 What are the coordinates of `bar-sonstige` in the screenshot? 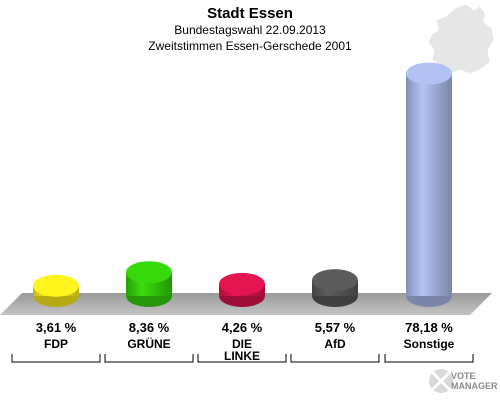 It's located at (429, 184).